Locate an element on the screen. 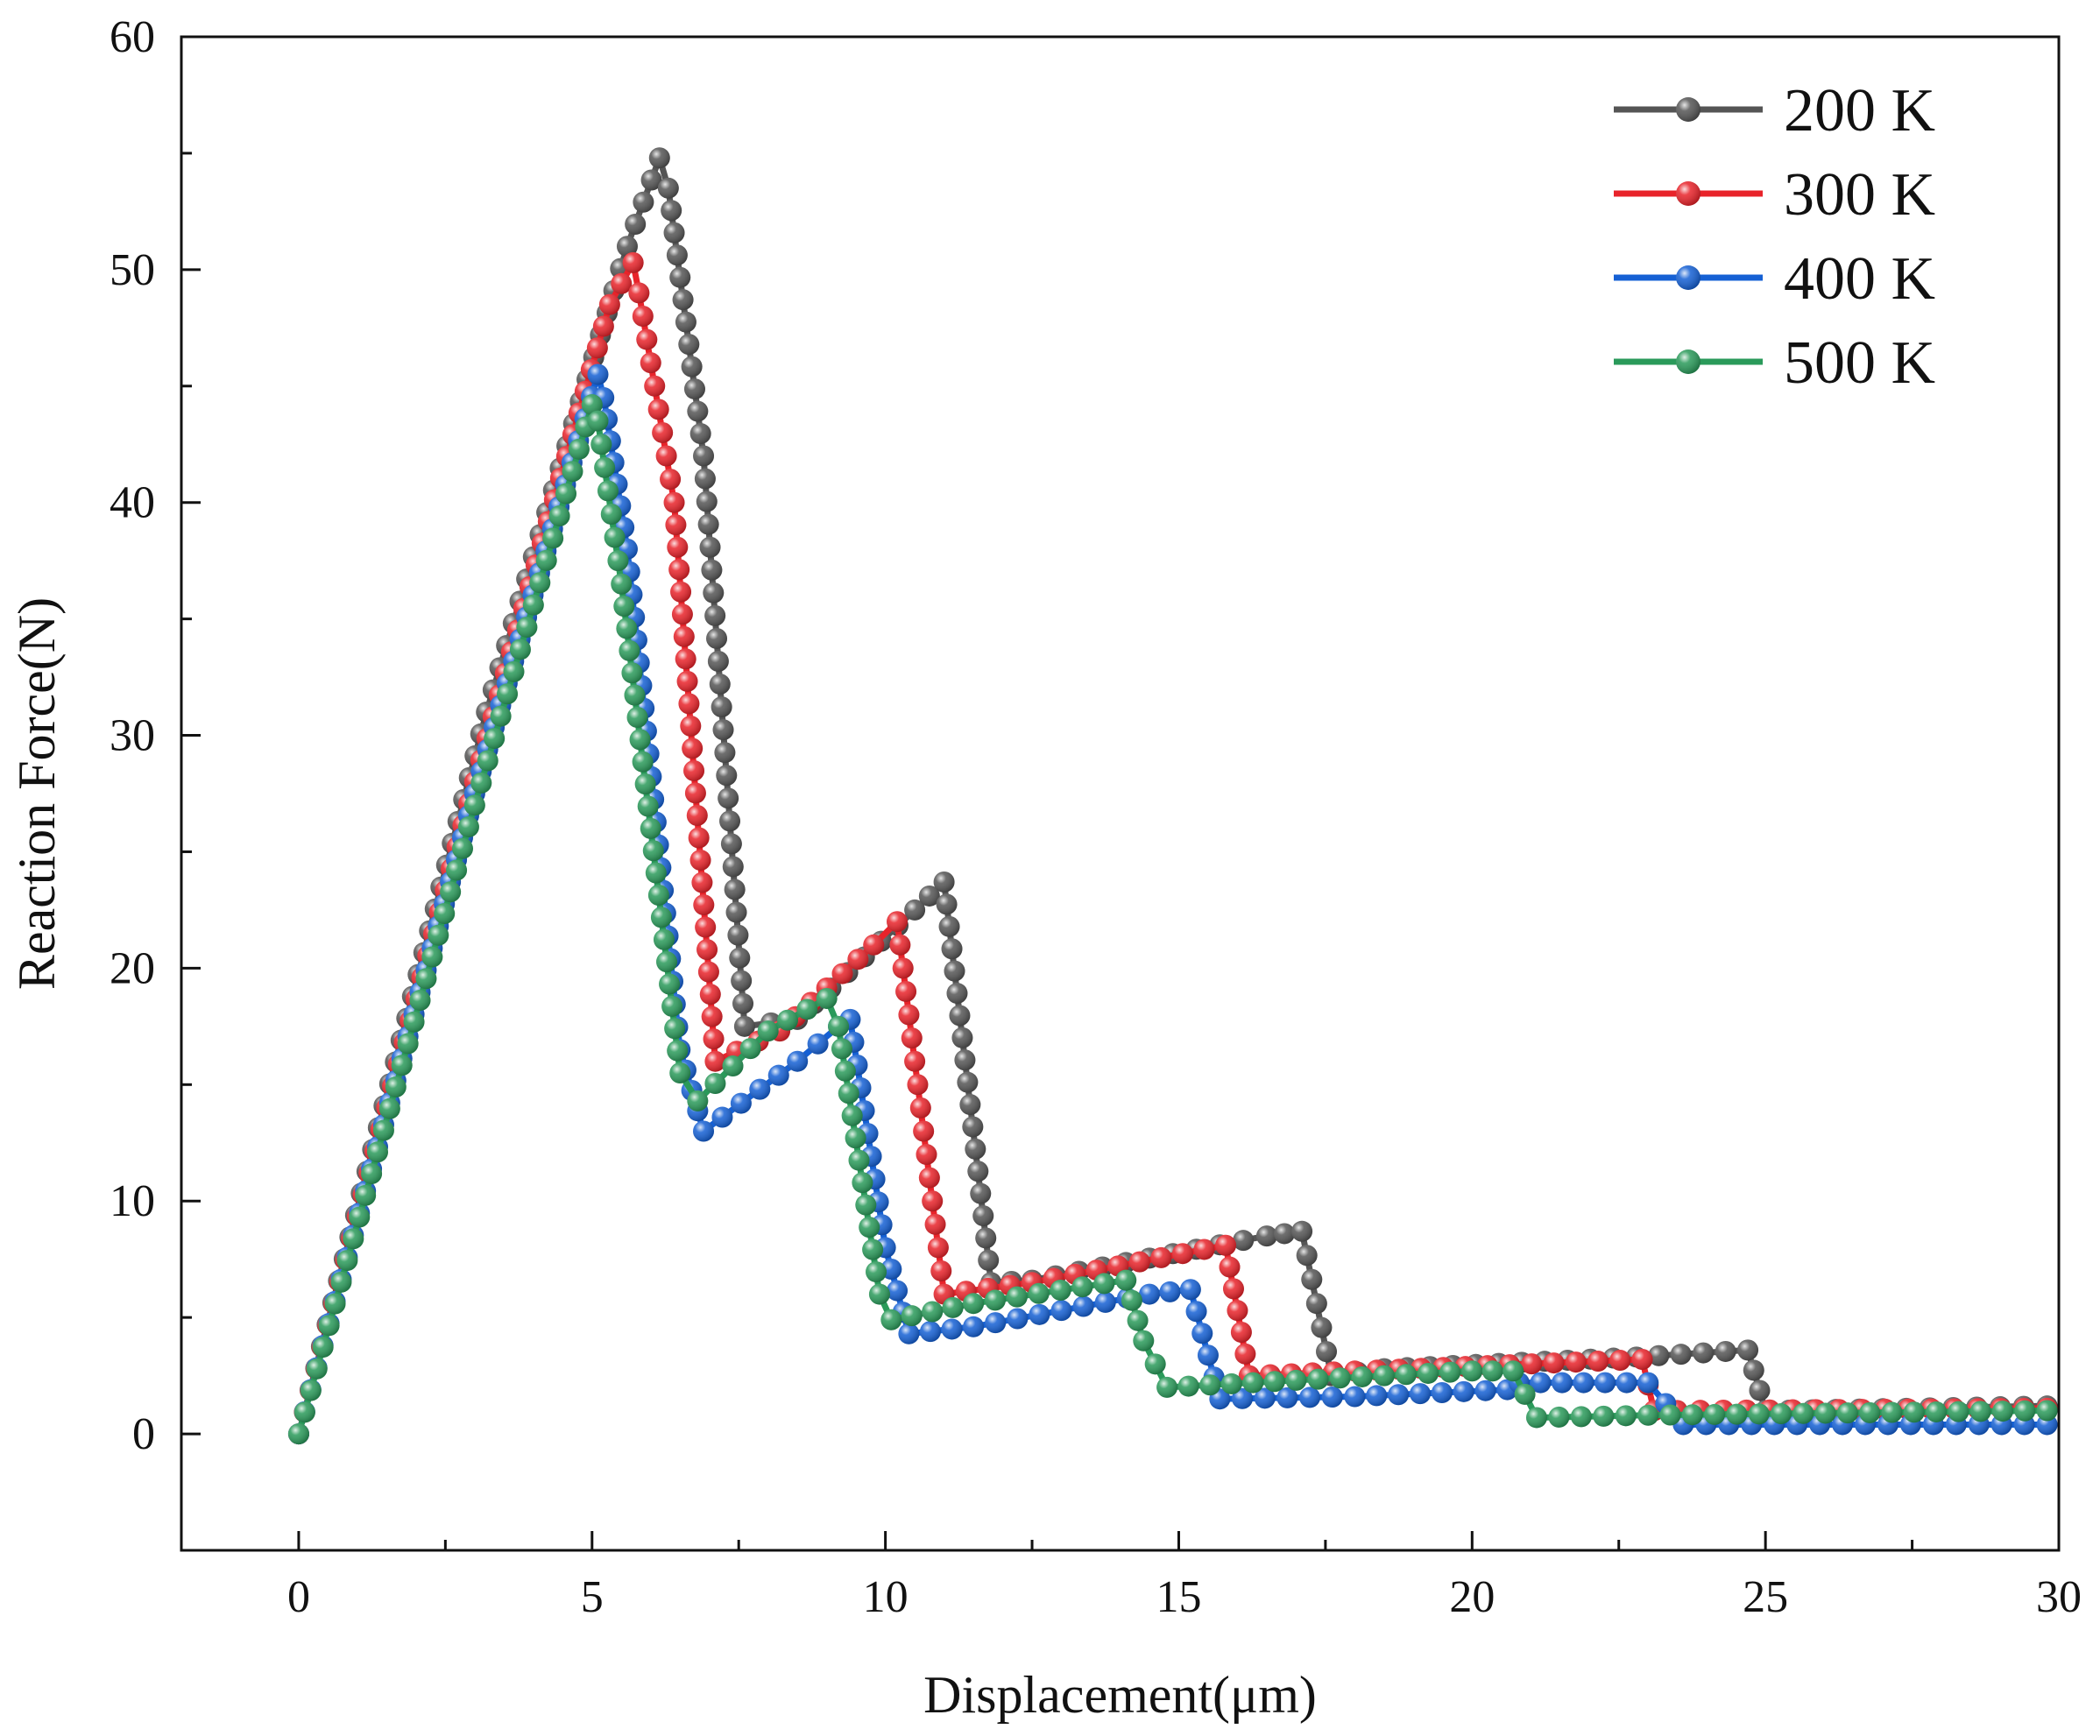  x-tick-label: 25 is located at coordinates (1765, 1597).